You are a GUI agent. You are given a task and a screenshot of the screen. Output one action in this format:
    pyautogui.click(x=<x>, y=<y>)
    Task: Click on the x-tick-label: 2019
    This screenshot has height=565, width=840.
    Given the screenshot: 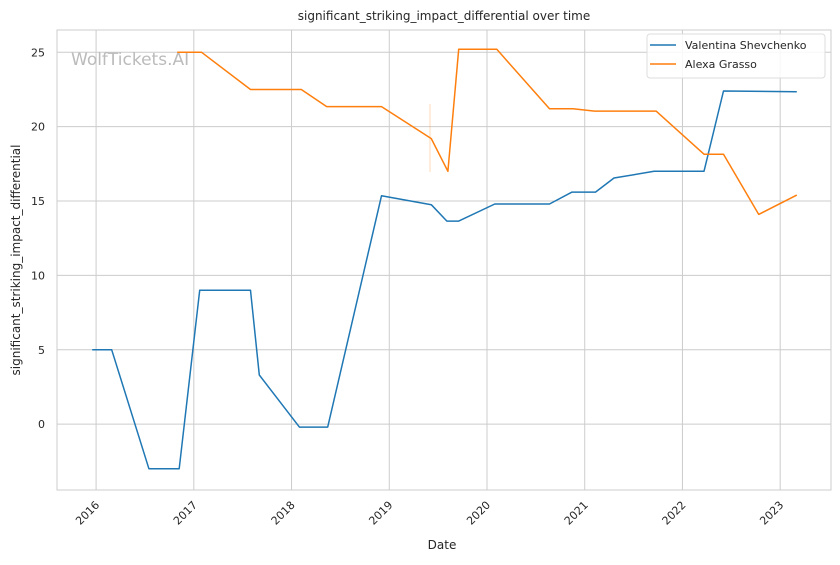 What is the action you would take?
    pyautogui.click(x=380, y=513)
    